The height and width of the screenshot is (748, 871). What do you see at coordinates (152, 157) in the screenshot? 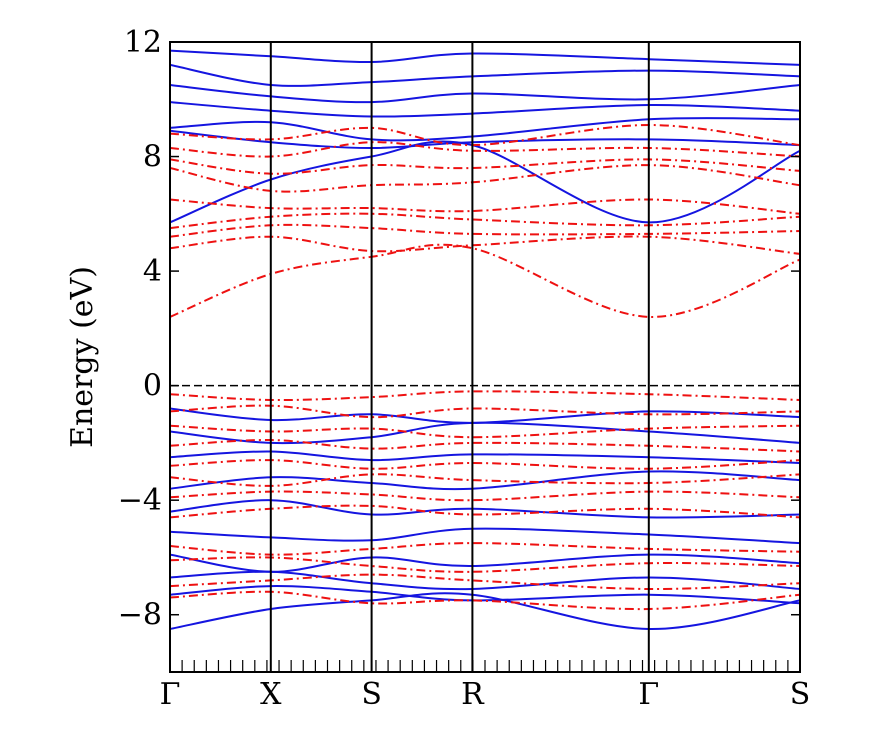
I see `y-tick-label-4: 8` at bounding box center [152, 157].